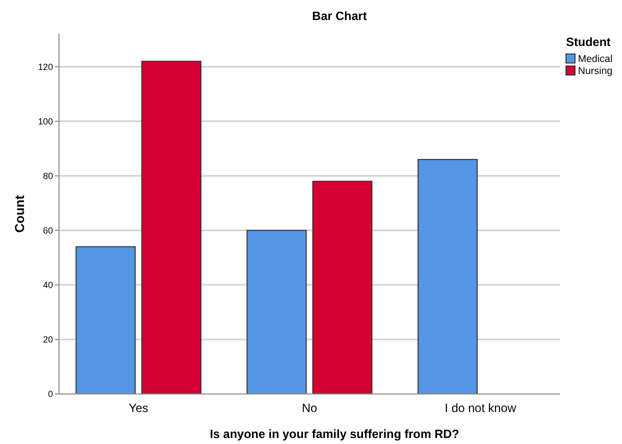  Describe the element at coordinates (335, 434) in the screenshot. I see `x-axis-title: Is anyone in your family suffering from RD?` at that location.